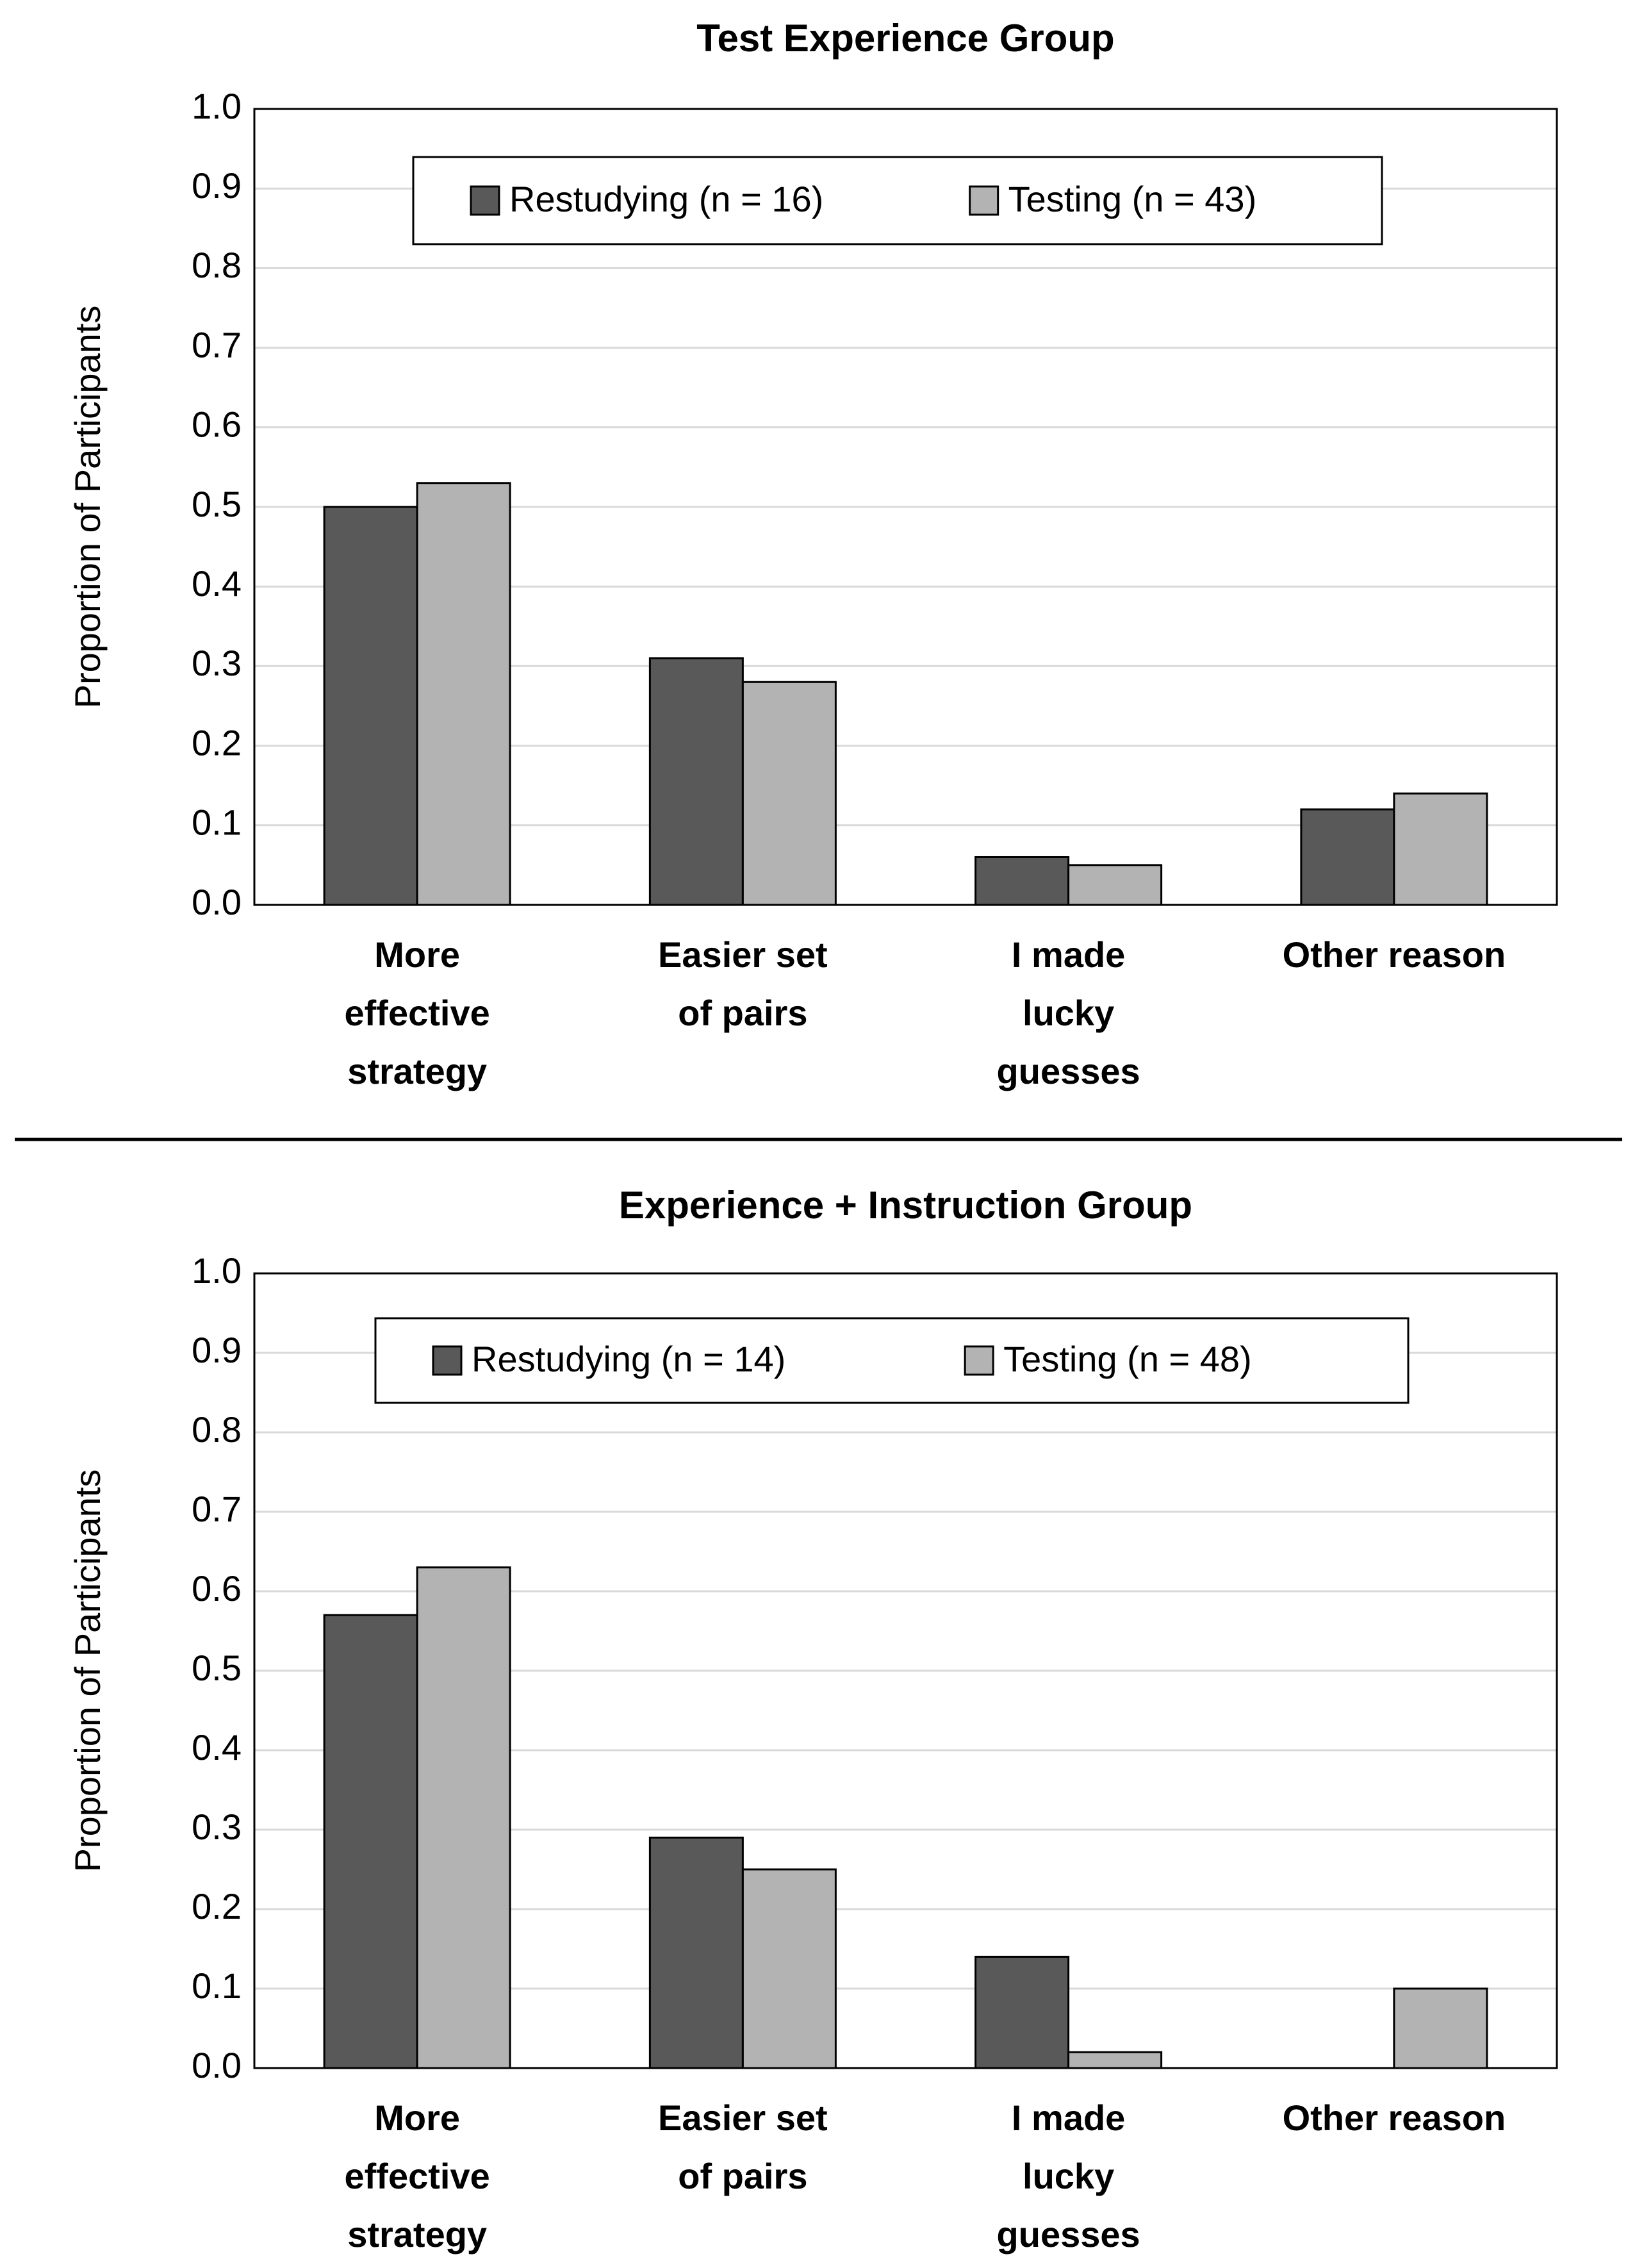  I want to click on chart-title: Experience + Instruction Group, so click(905, 1205).